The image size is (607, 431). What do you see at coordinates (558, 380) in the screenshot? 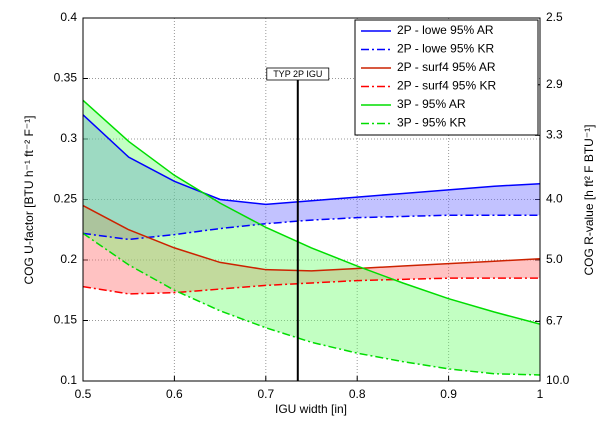
I see `y2-tick-label: 10.0` at bounding box center [558, 380].